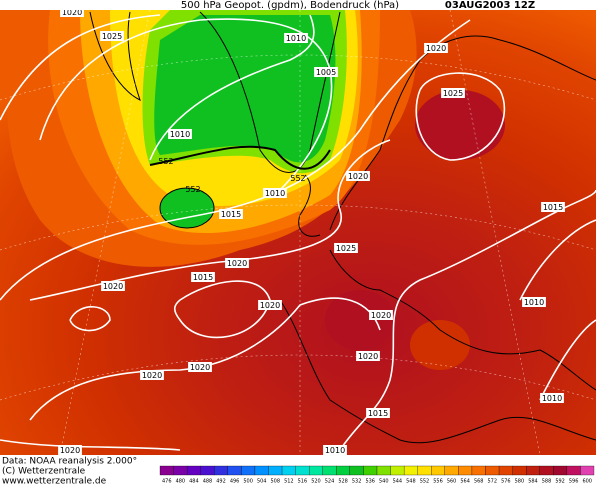  I want to click on footer-source: Data: NOAA reanalysis 2.000°, so click(69, 462).